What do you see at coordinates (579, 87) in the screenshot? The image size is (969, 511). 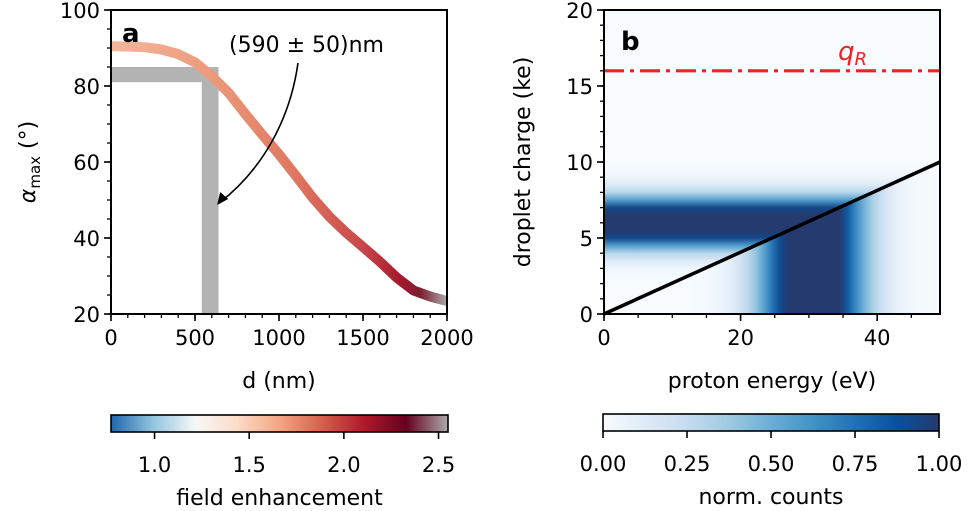 I see `y-tick-label: 15` at bounding box center [579, 87].